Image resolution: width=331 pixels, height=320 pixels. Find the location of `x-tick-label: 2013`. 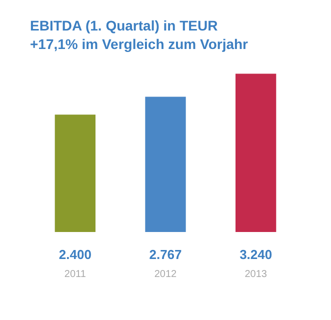

x-tick-label: 2013 is located at coordinates (256, 274).